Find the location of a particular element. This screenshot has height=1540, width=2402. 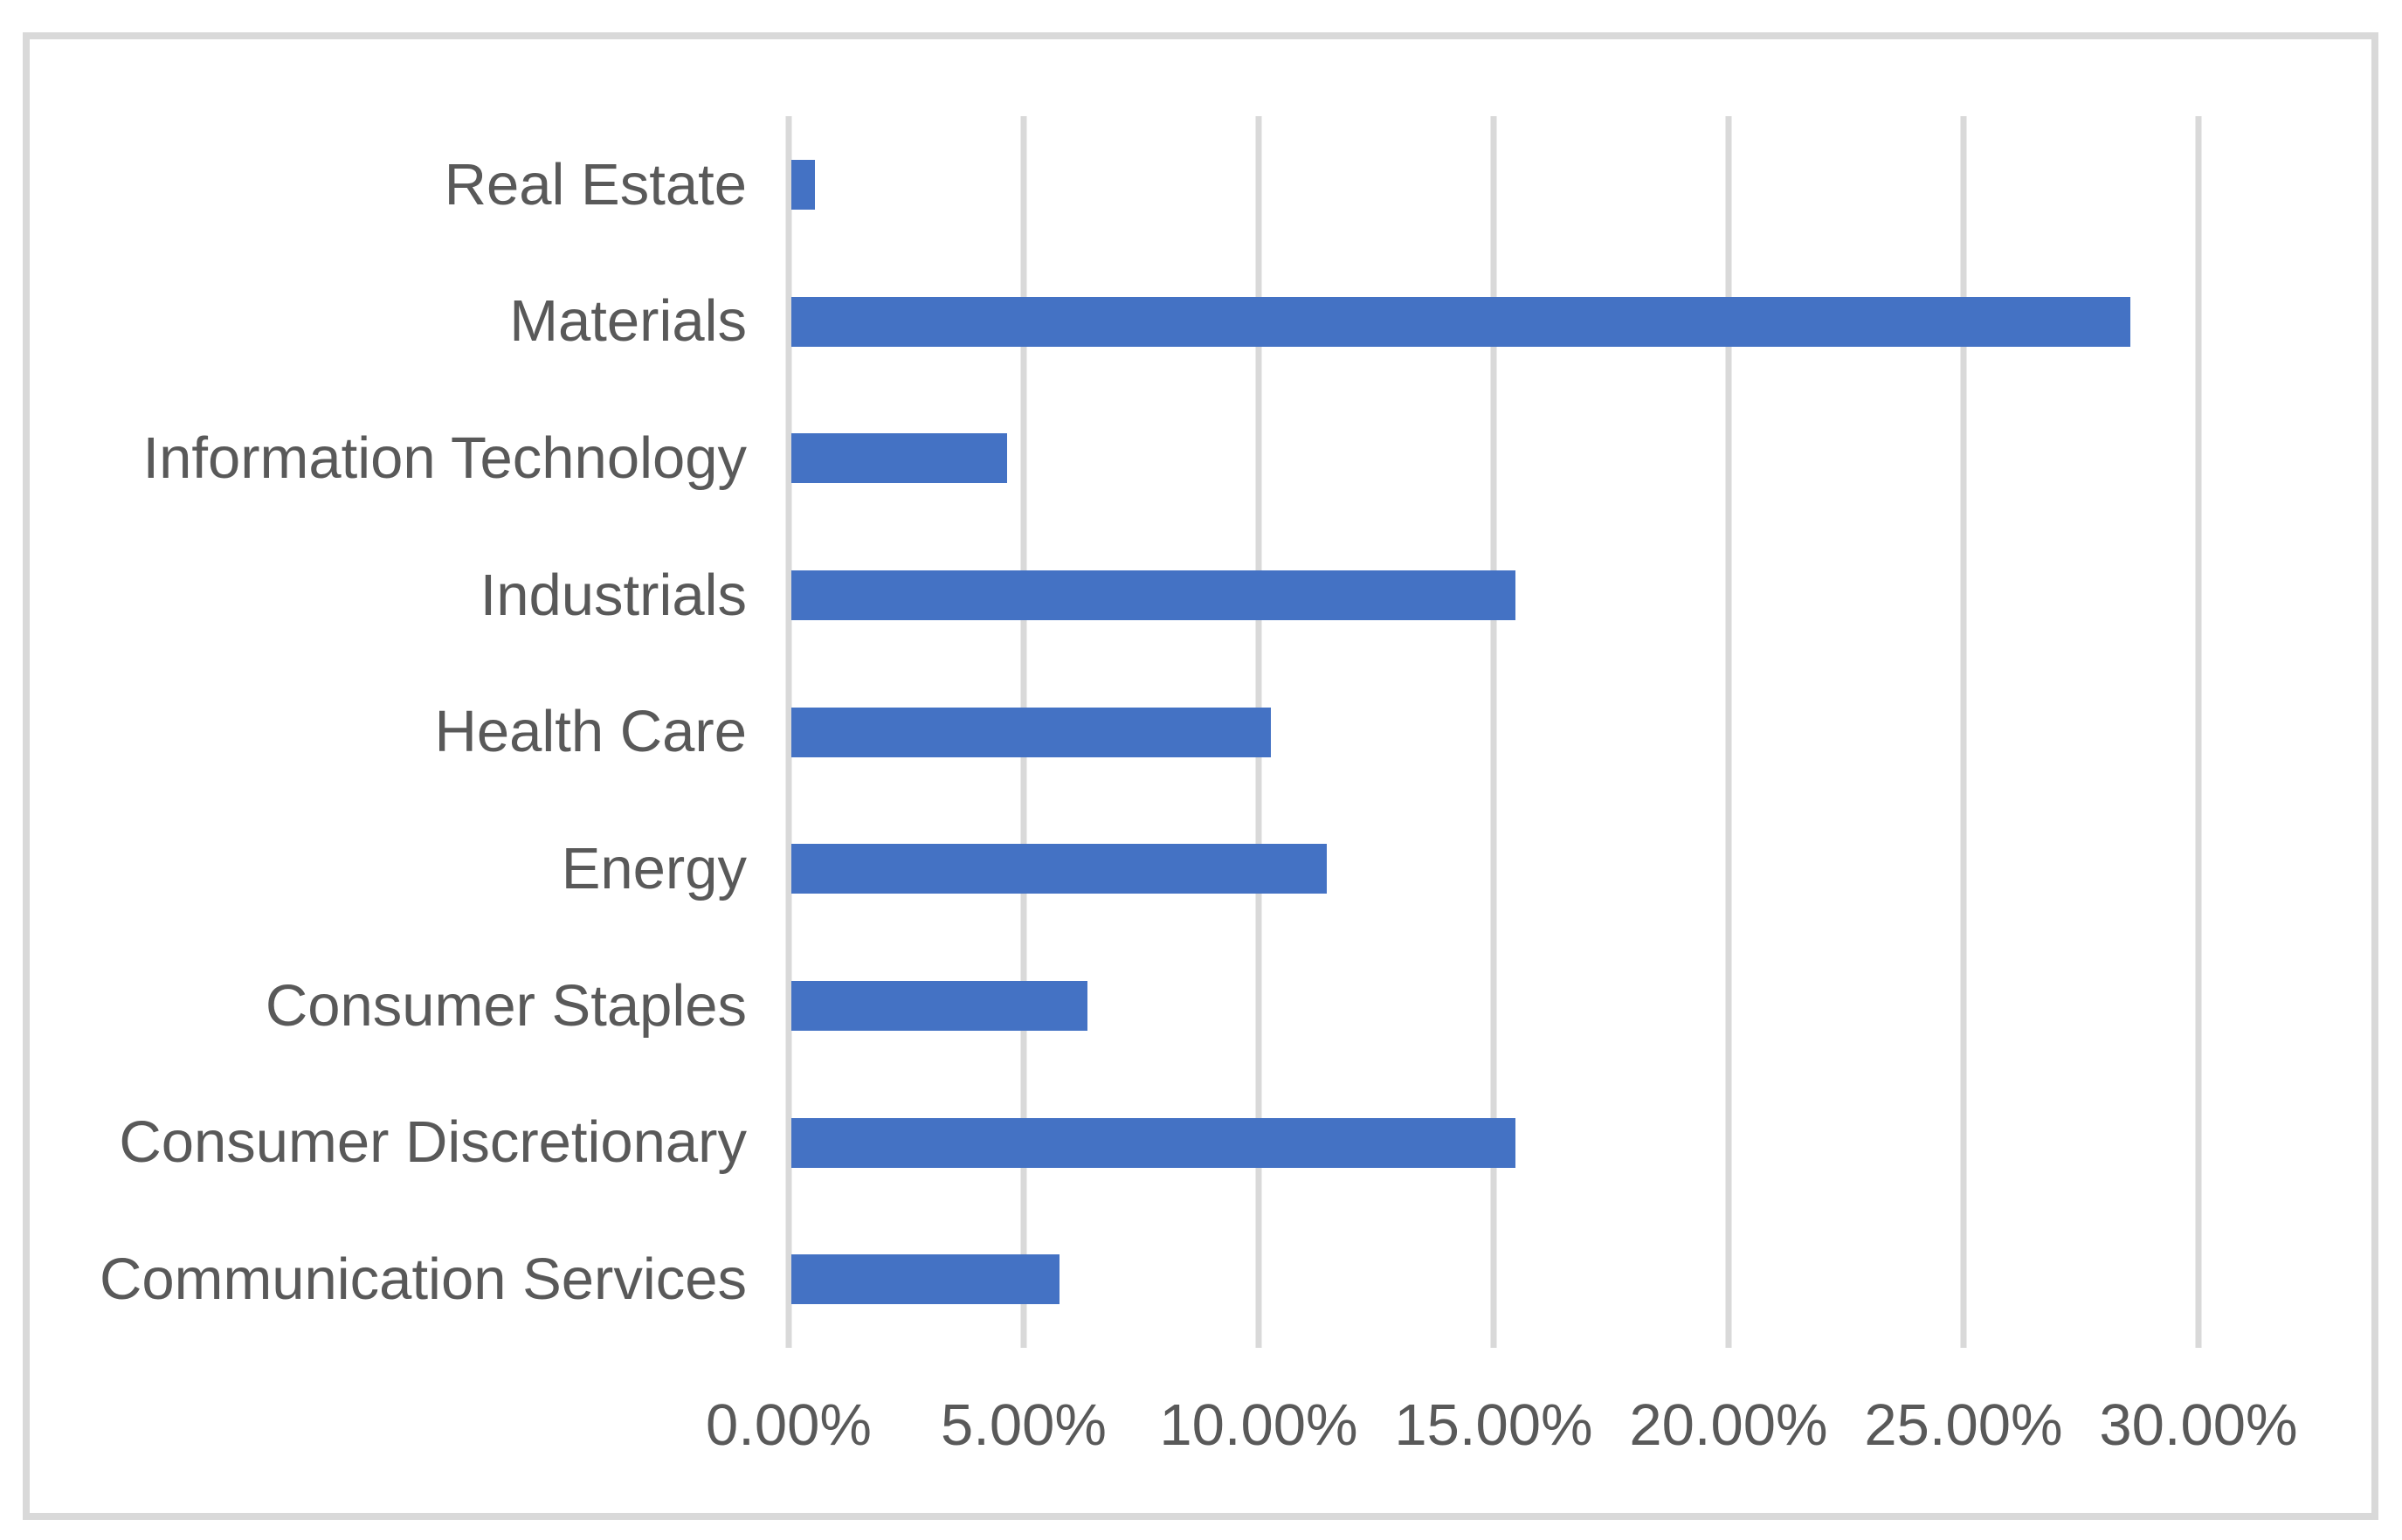

bar-energy is located at coordinates (1059, 869).